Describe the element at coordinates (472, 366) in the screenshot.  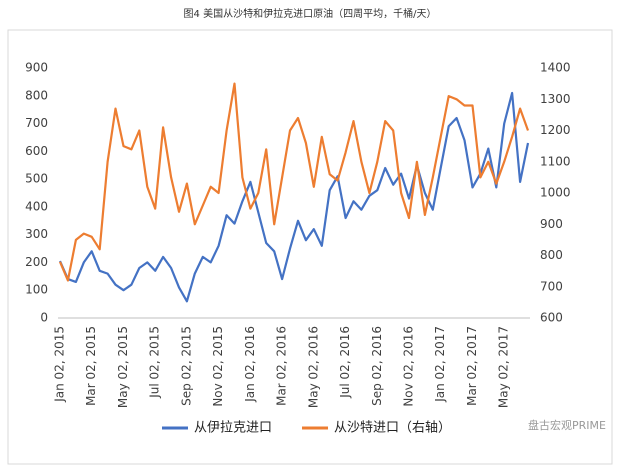
I see `x-tick-label: Mar 02, 2017` at that location.